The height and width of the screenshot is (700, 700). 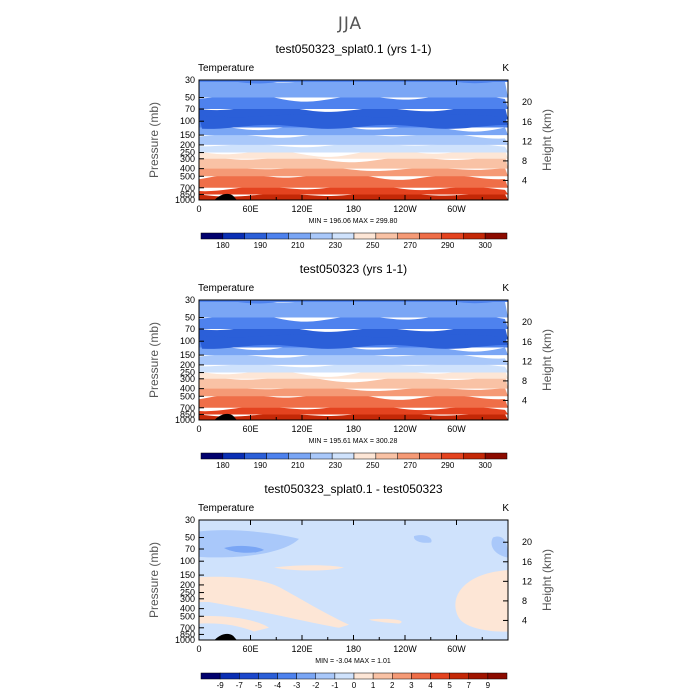 What do you see at coordinates (354, 685) in the screenshot?
I see `colorbar-label: 0` at bounding box center [354, 685].